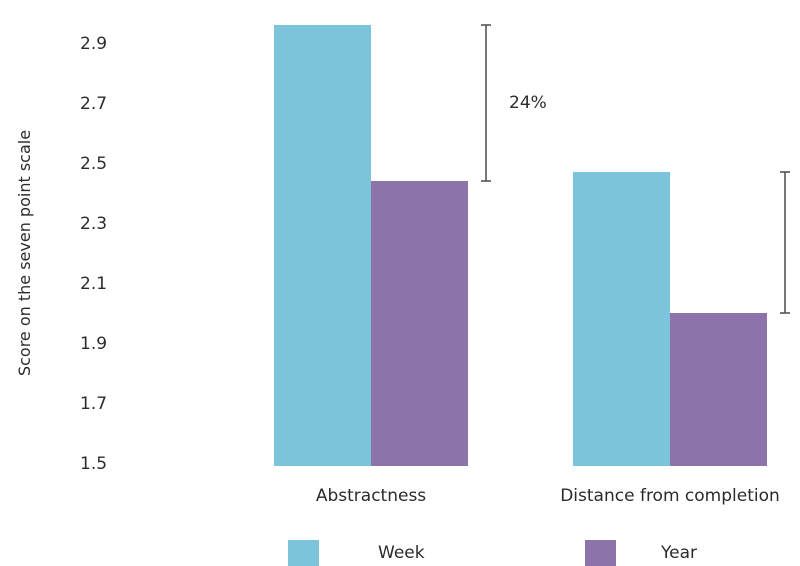 The image size is (800, 566). What do you see at coordinates (371, 496) in the screenshot?
I see `x-category-label: Abstractness` at bounding box center [371, 496].